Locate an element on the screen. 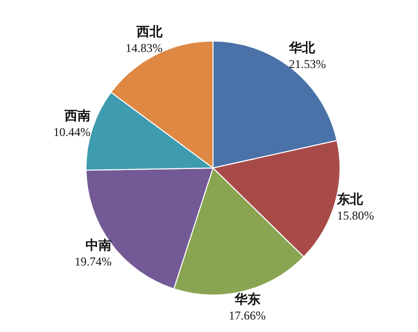 The height and width of the screenshot is (332, 418). data-label: 10.44% is located at coordinates (71, 132).